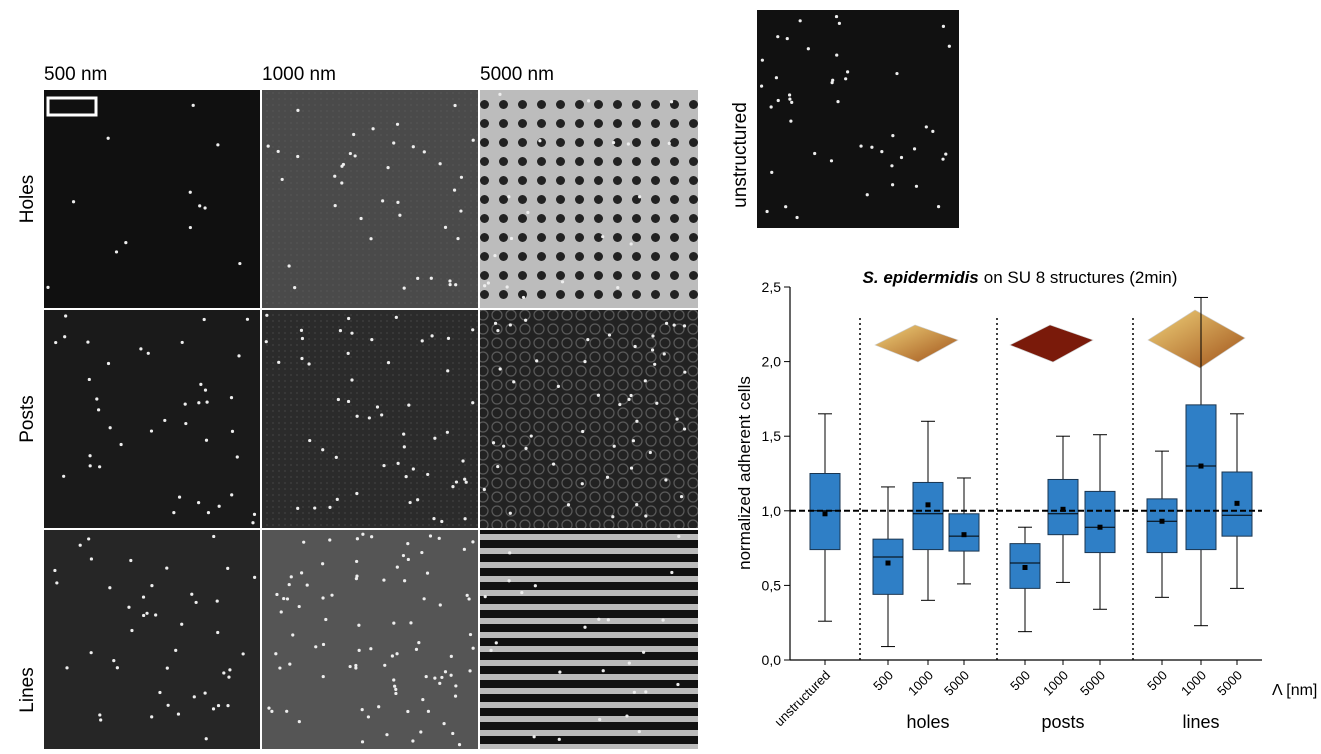 The height and width of the screenshot is (754, 1321). Describe the element at coordinates (27, 419) in the screenshot. I see `row-label: Posts` at that location.